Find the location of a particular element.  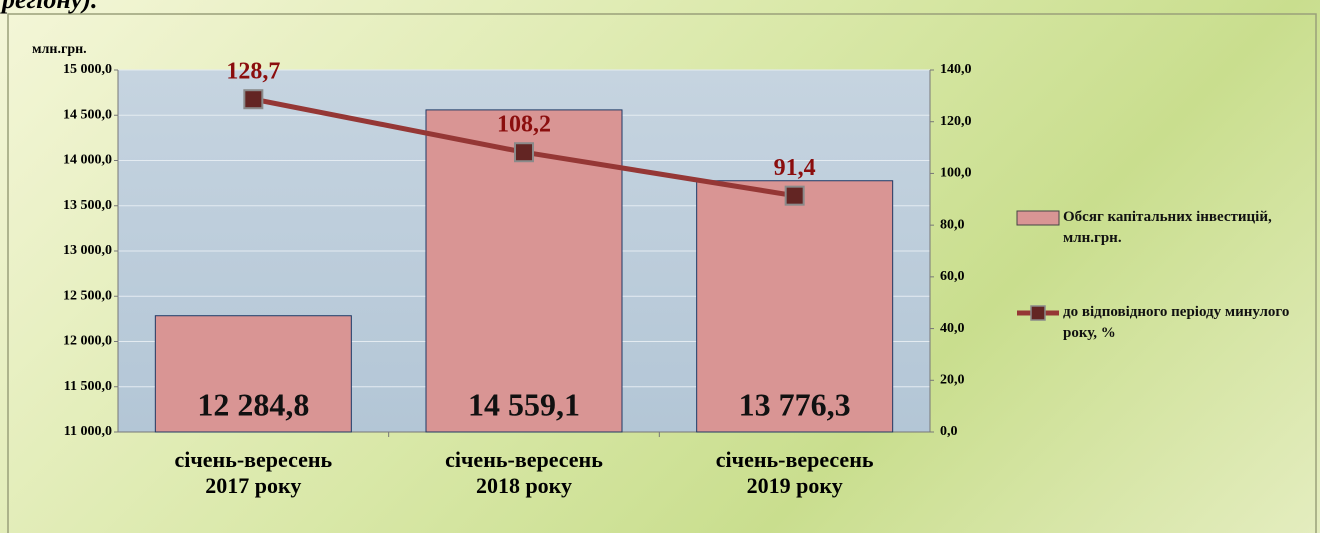

legend-label: до відповідного періоду минулого року, % is located at coordinates (1176, 322).